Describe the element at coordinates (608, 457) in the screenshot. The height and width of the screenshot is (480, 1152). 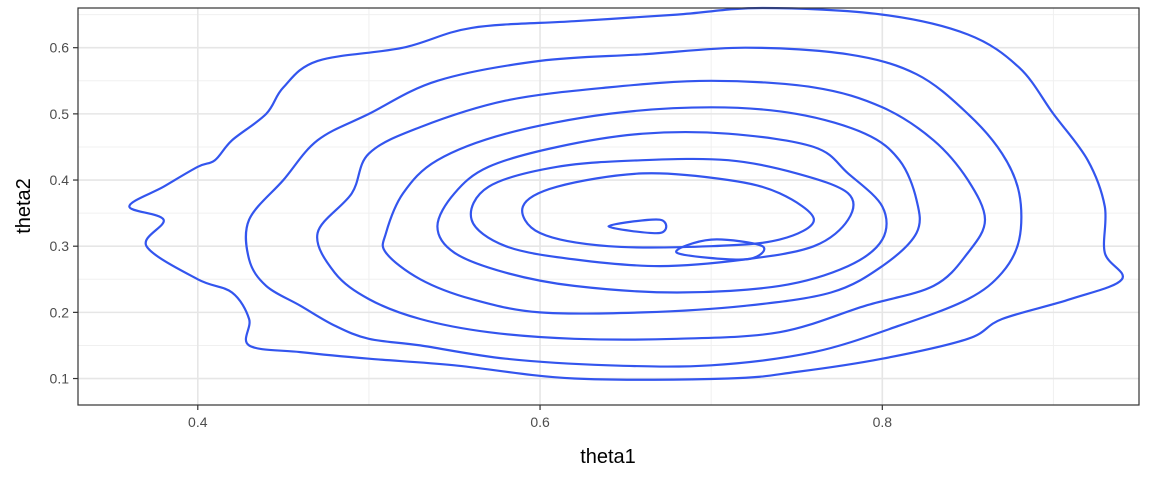
I see `x-axis-title: theta1` at that location.